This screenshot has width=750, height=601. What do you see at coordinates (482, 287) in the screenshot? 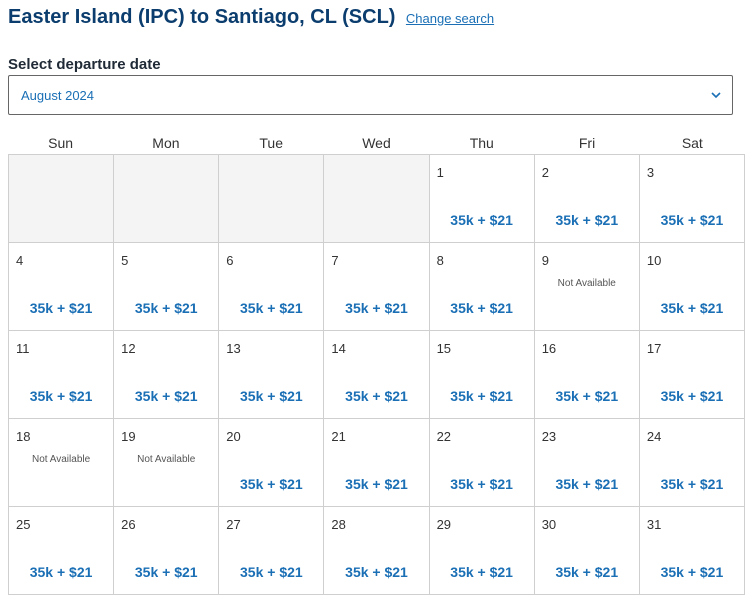
I see `day-cell: 8 35k + $21` at bounding box center [482, 287].